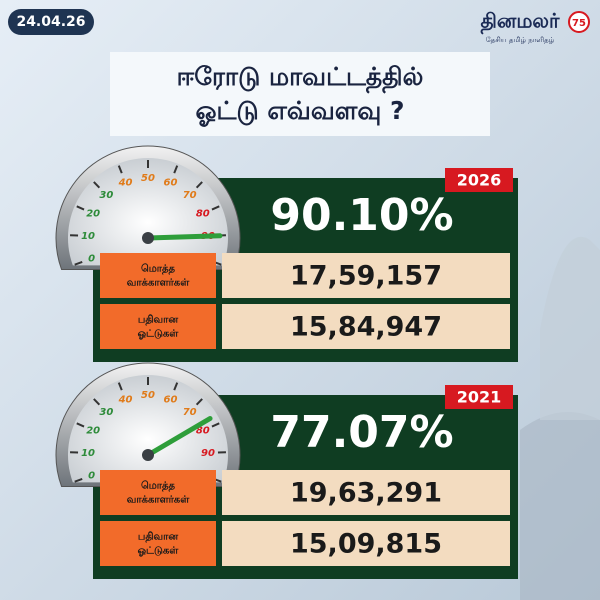  I want to click on row-value: 15,84,947, so click(366, 327).